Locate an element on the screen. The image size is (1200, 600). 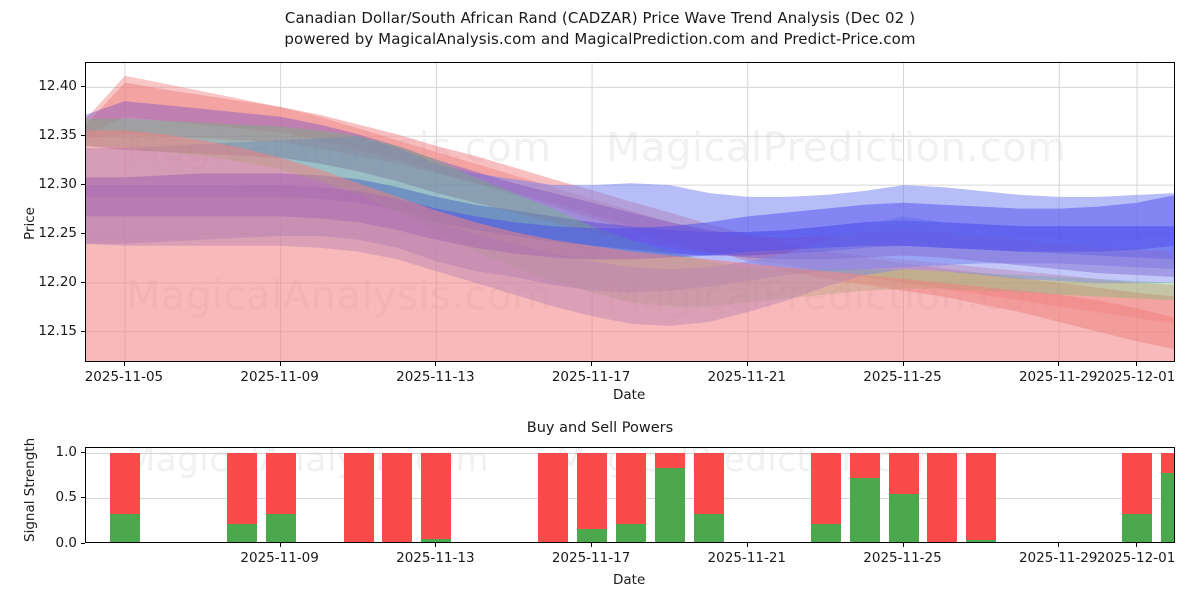
price-x-tick-label: 2025-11-09 is located at coordinates (279, 377).